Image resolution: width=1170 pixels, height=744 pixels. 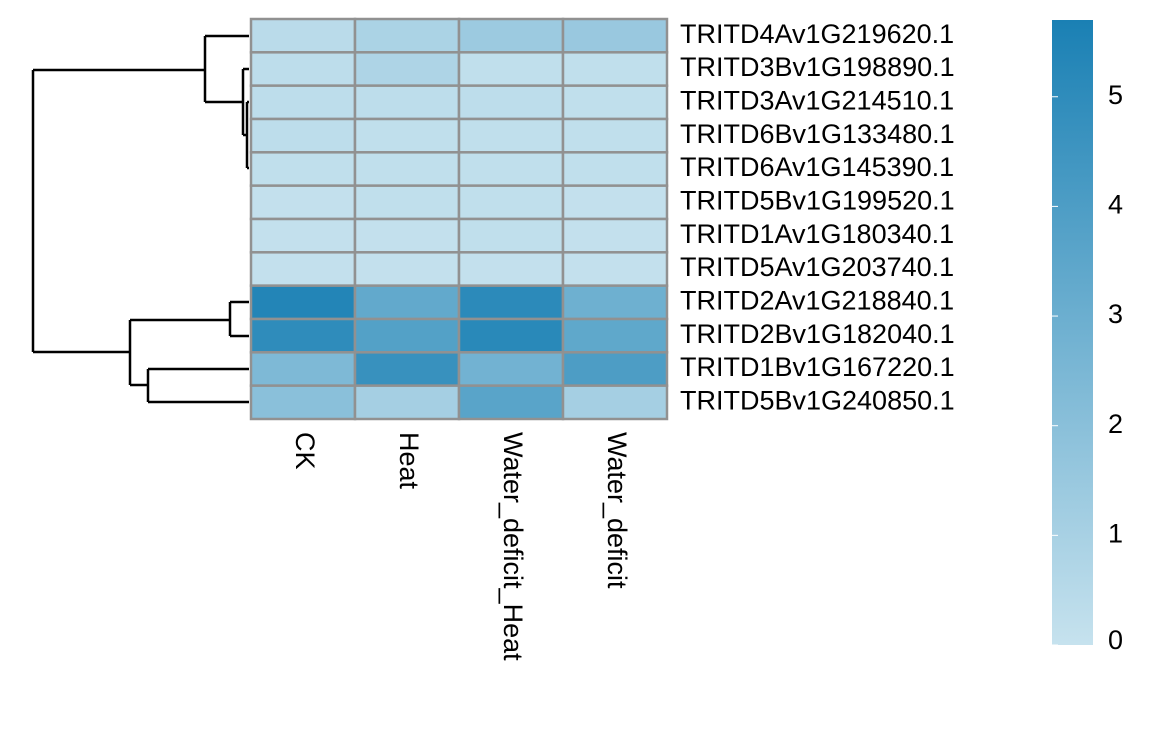 What do you see at coordinates (1115, 95) in the screenshot?
I see `colorbar-tick-label: 5` at bounding box center [1115, 95].